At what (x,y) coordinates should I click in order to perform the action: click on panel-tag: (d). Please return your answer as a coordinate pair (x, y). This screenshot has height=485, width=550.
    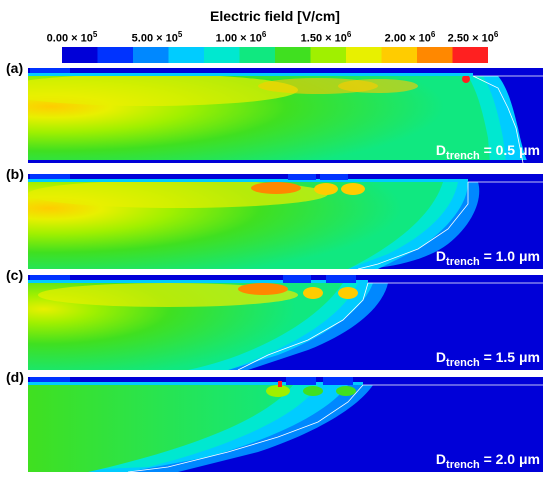
    Looking at the image, I should click on (15, 377).